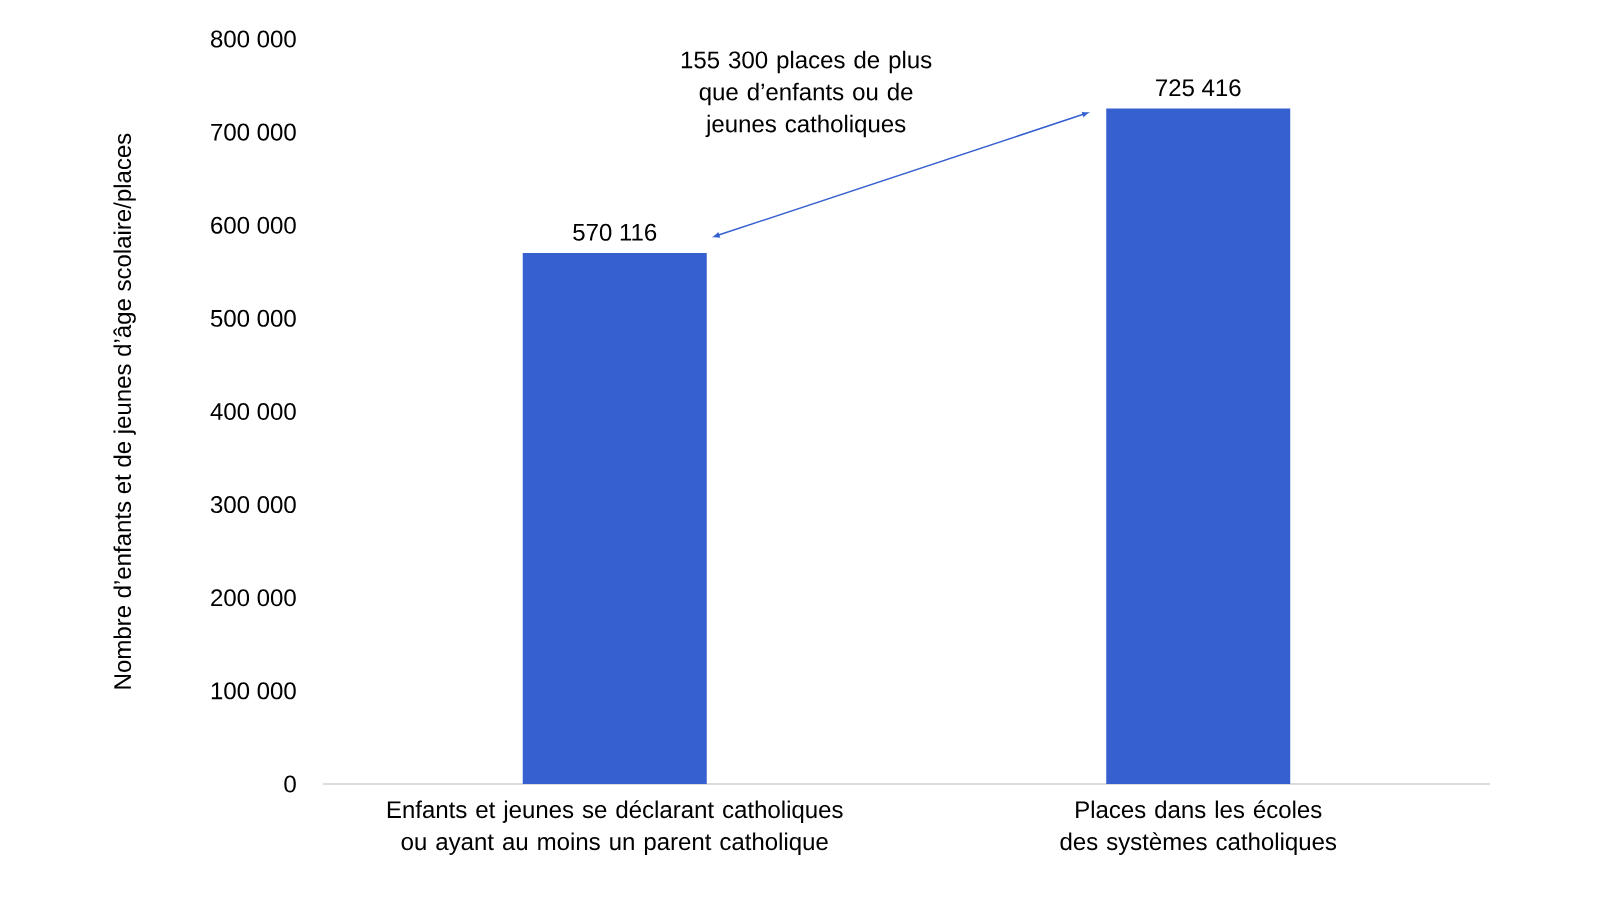  Describe the element at coordinates (253, 505) in the screenshot. I see `y-tick-label: 300 000` at that location.